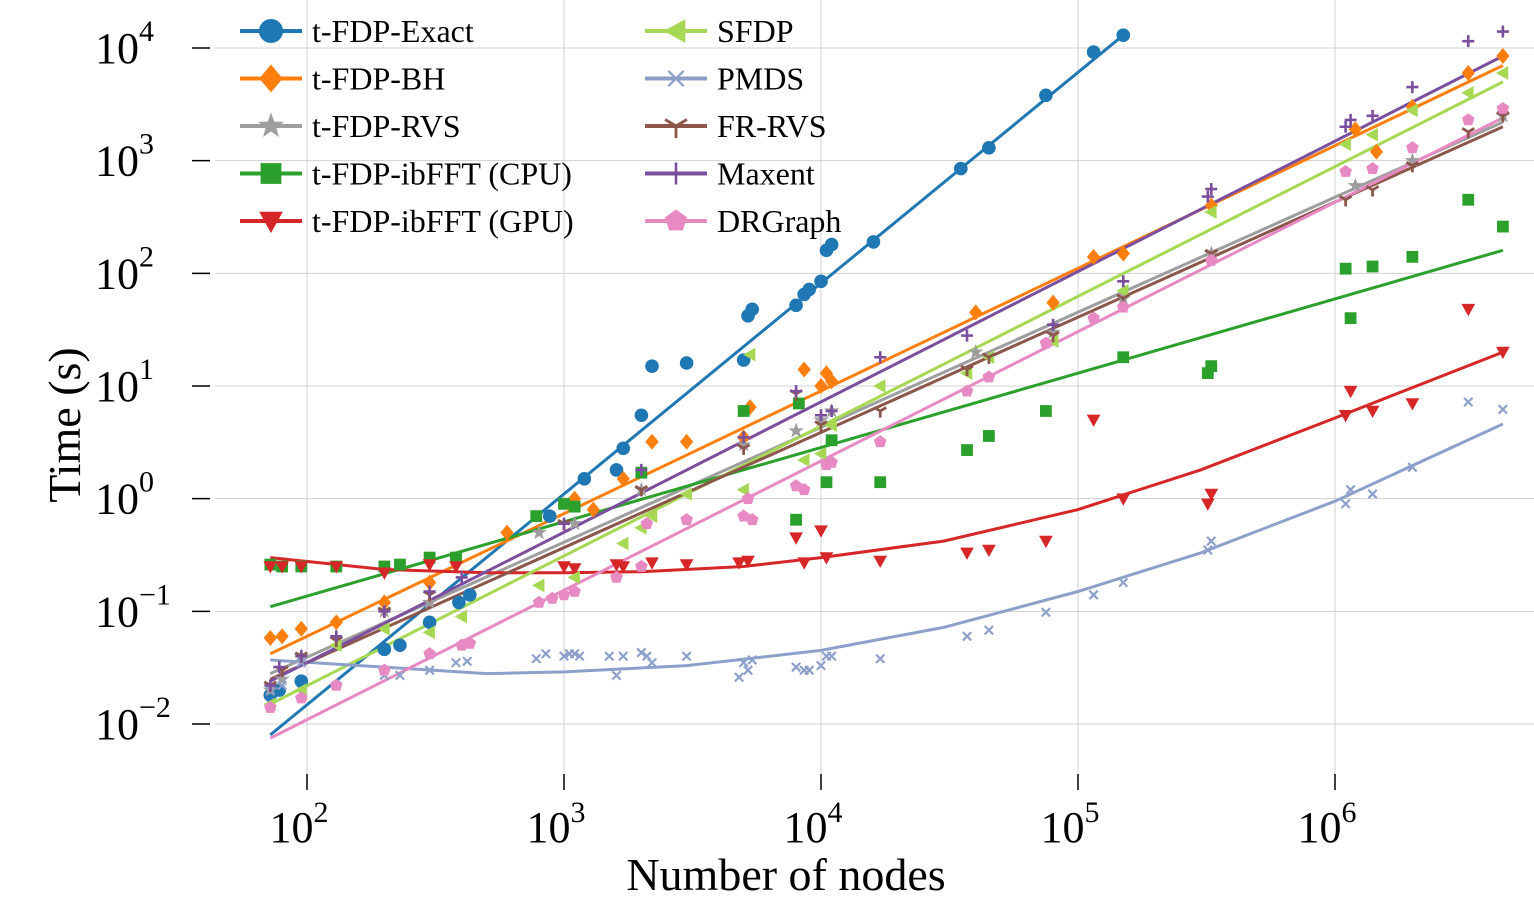 The width and height of the screenshot is (1534, 904). I want to click on x-axis: 102 103 104 105 106, so click(813, 813).